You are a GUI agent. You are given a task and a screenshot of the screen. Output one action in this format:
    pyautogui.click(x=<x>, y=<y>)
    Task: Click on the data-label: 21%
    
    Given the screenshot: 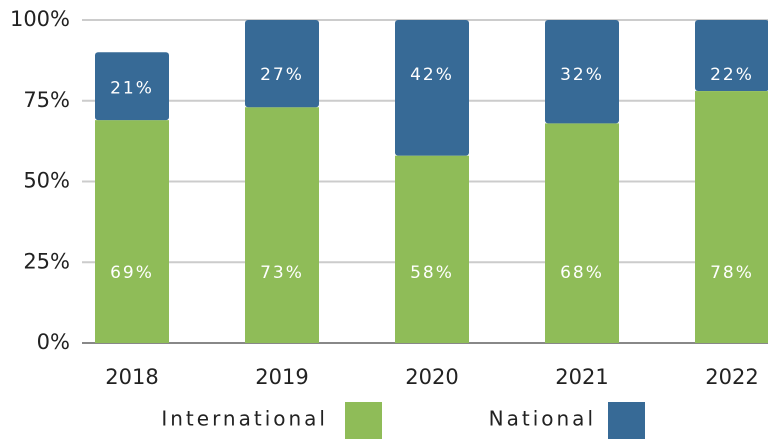 What is the action you would take?
    pyautogui.click(x=132, y=88)
    